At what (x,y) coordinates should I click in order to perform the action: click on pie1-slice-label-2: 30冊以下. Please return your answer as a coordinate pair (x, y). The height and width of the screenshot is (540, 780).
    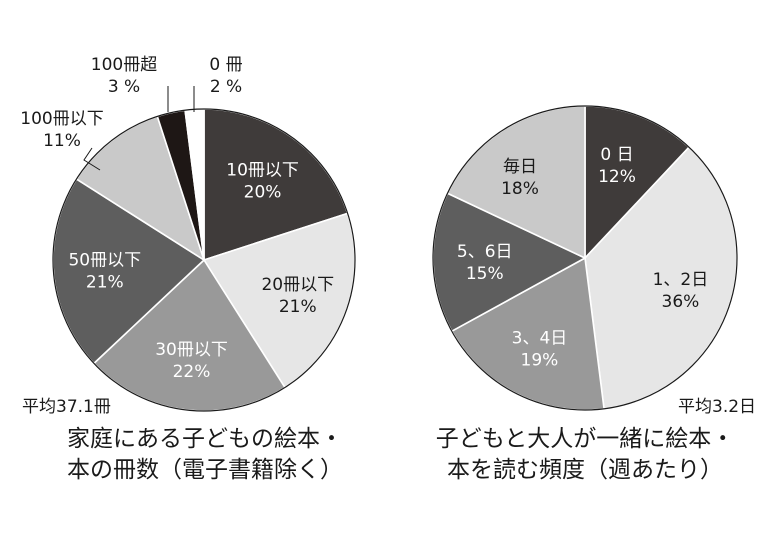
    Looking at the image, I should click on (191, 350).